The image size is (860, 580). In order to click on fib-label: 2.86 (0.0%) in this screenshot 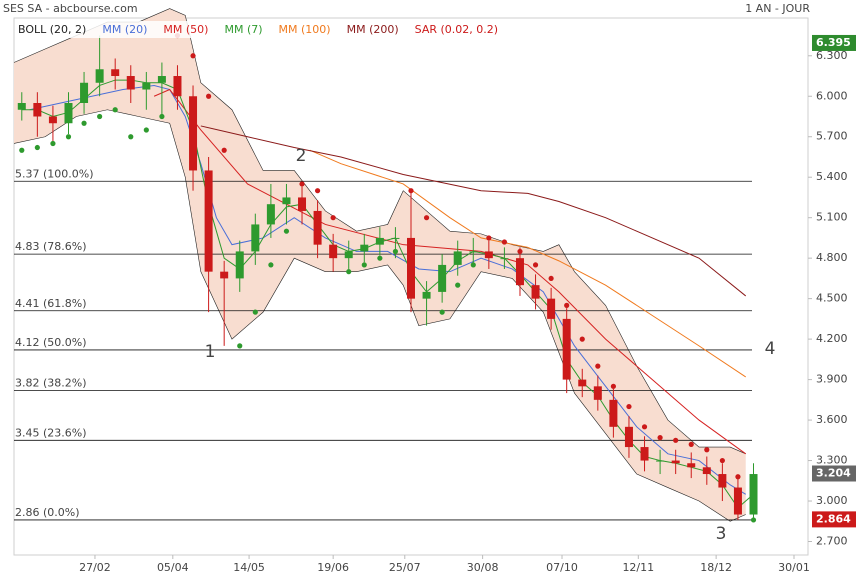, I will do `click(47, 512)`.